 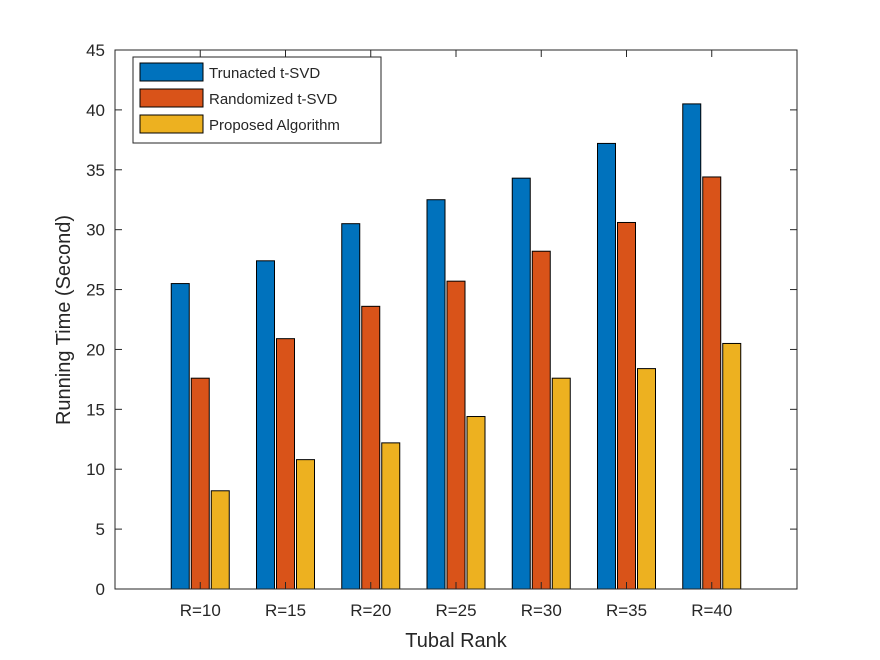 I want to click on y-tick-label: 20, so click(x=95, y=349).